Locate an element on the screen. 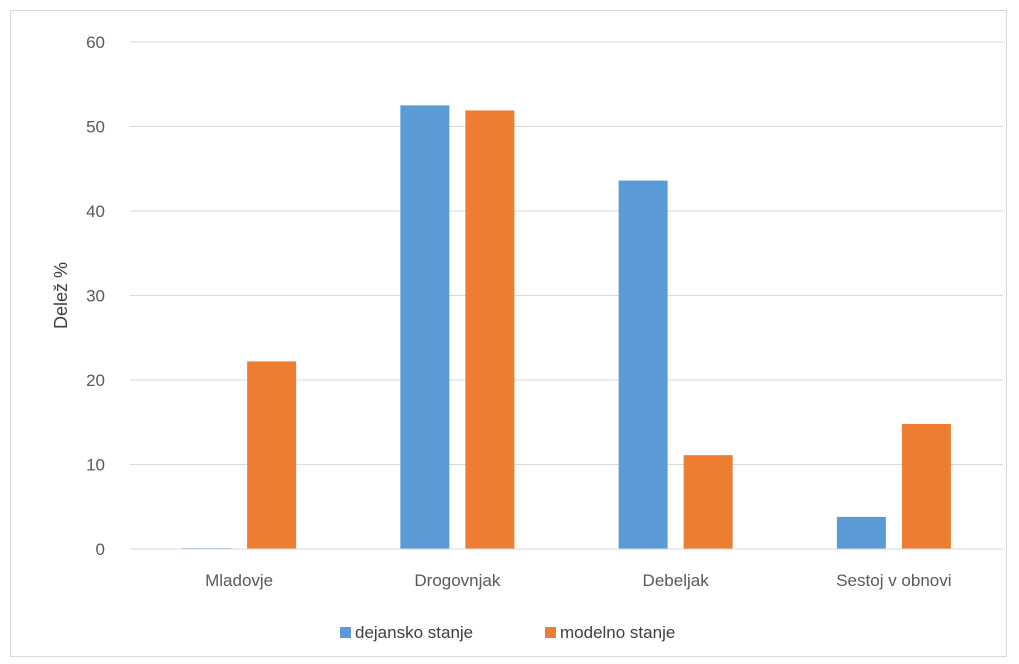 The height and width of the screenshot is (664, 1019). y-tick-label: 20 is located at coordinates (95, 380).